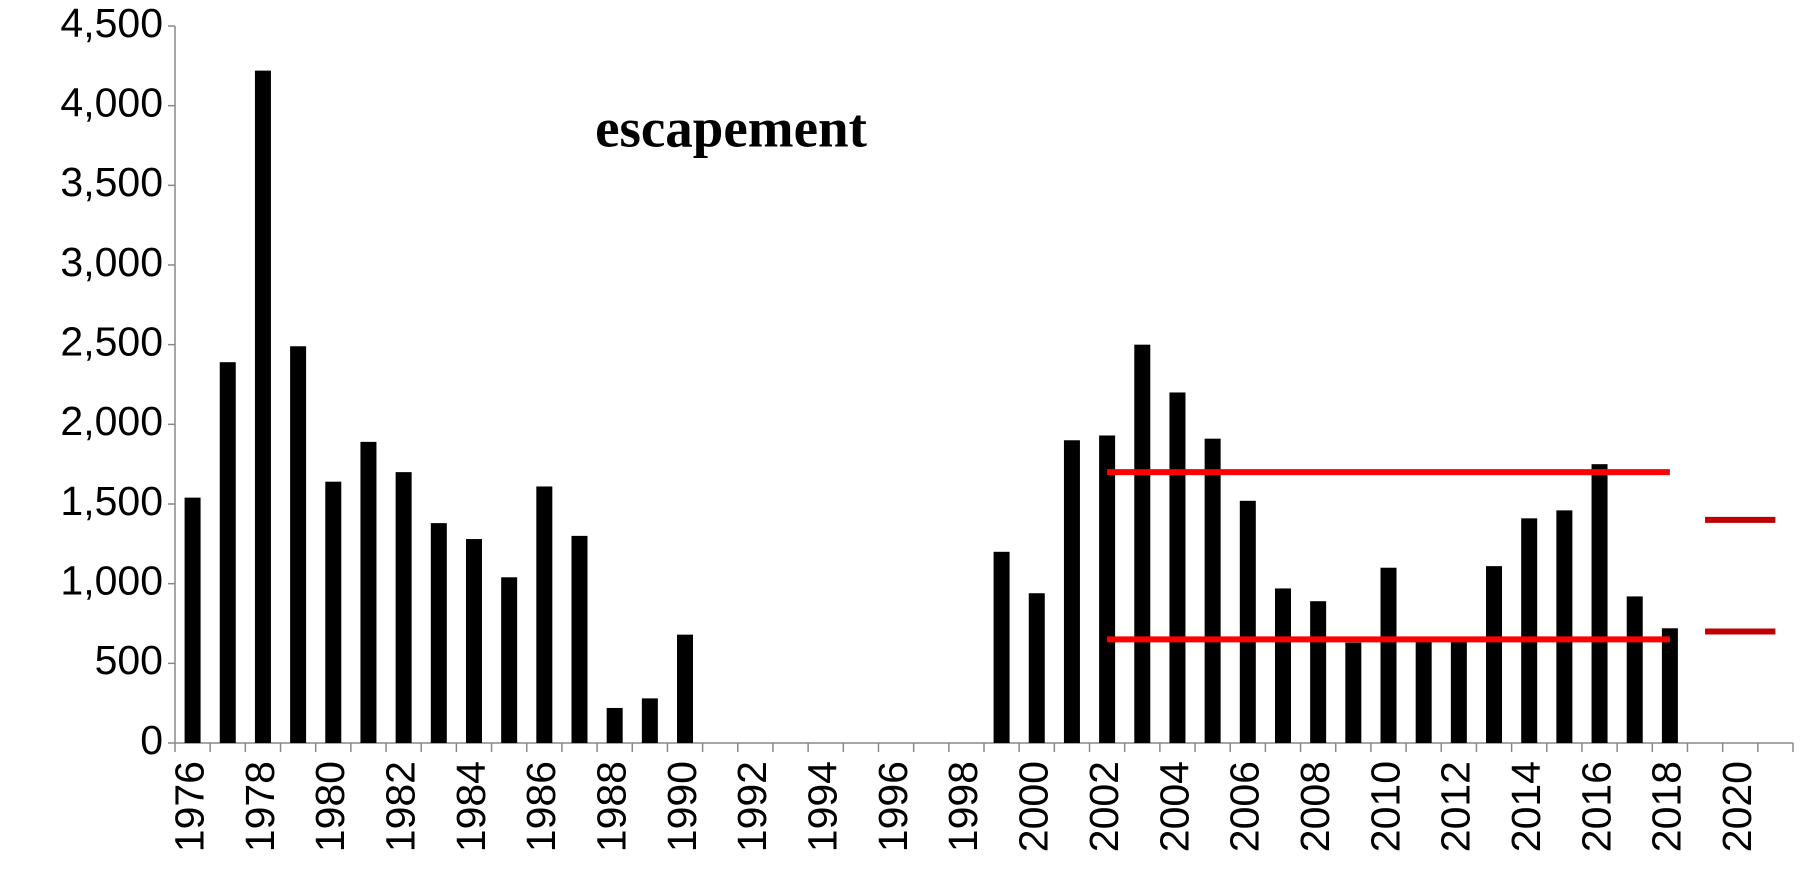 The height and width of the screenshot is (879, 1800). Describe the element at coordinates (111, 23) in the screenshot. I see `y-tick-label: 4,500` at that location.